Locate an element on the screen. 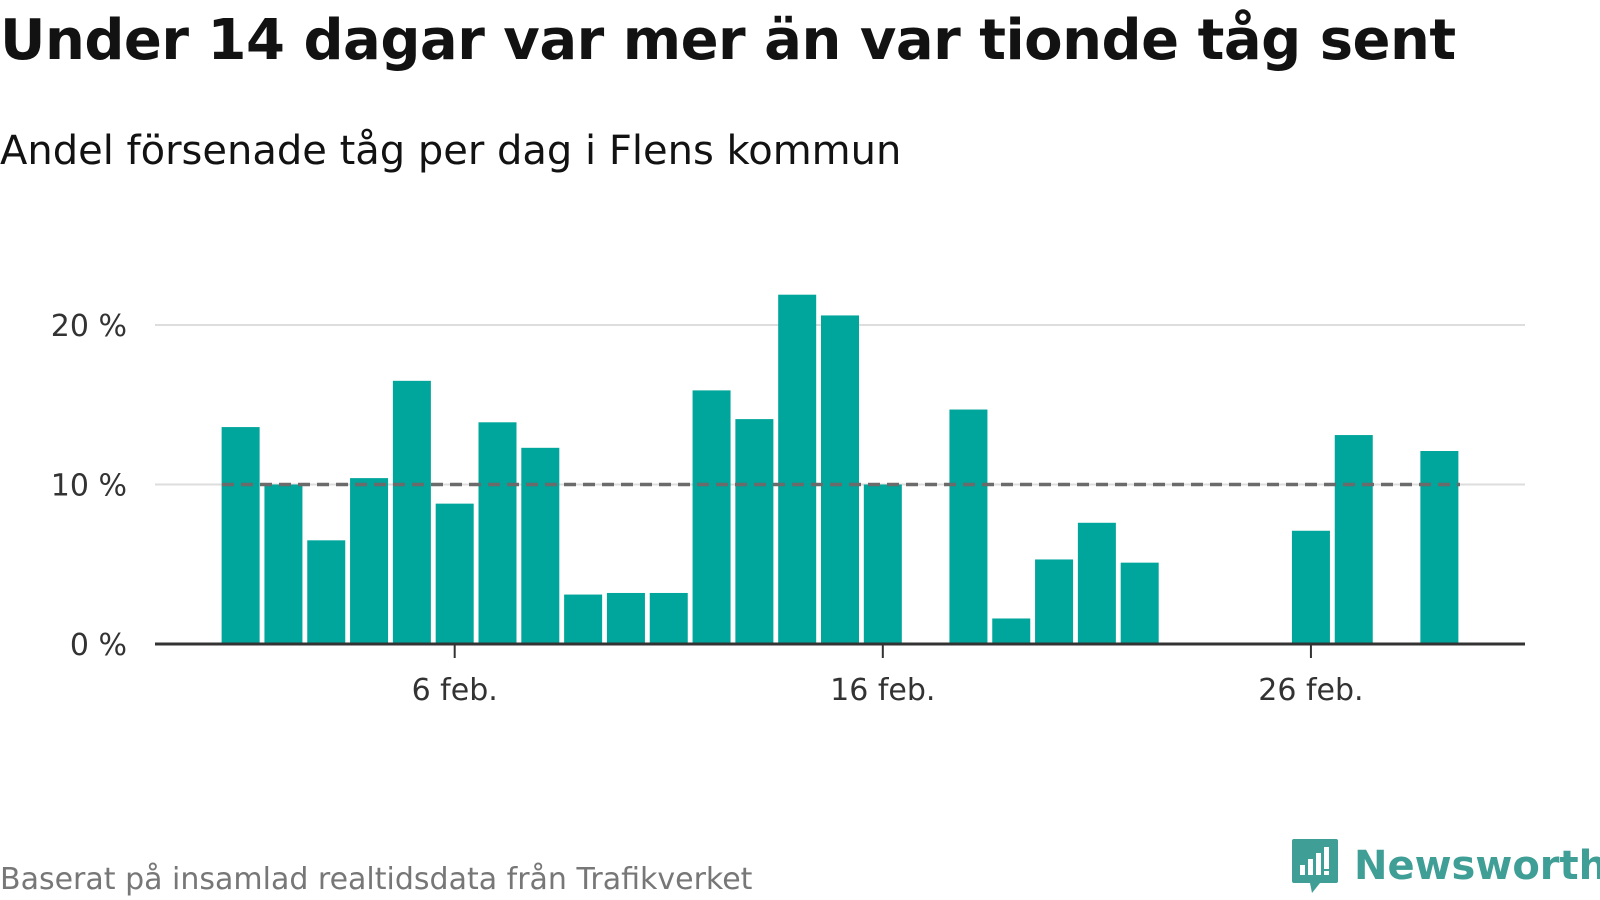  x-tick-label: 26 feb. is located at coordinates (1310, 690).